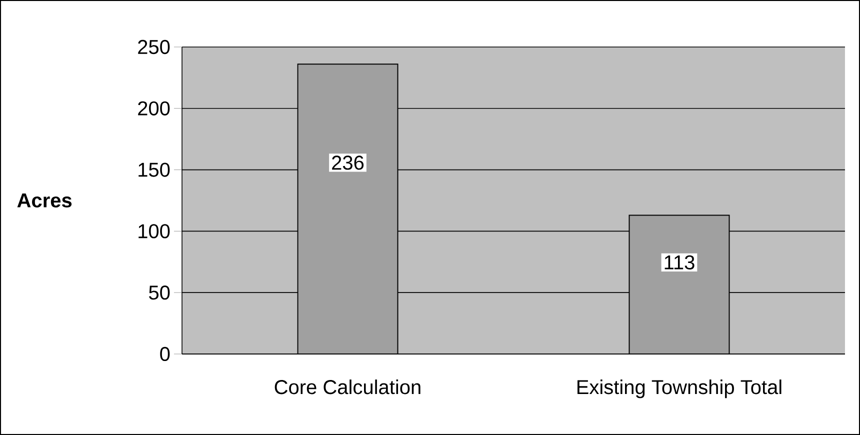  Describe the element at coordinates (679, 262) in the screenshot. I see `data-label: 113` at that location.